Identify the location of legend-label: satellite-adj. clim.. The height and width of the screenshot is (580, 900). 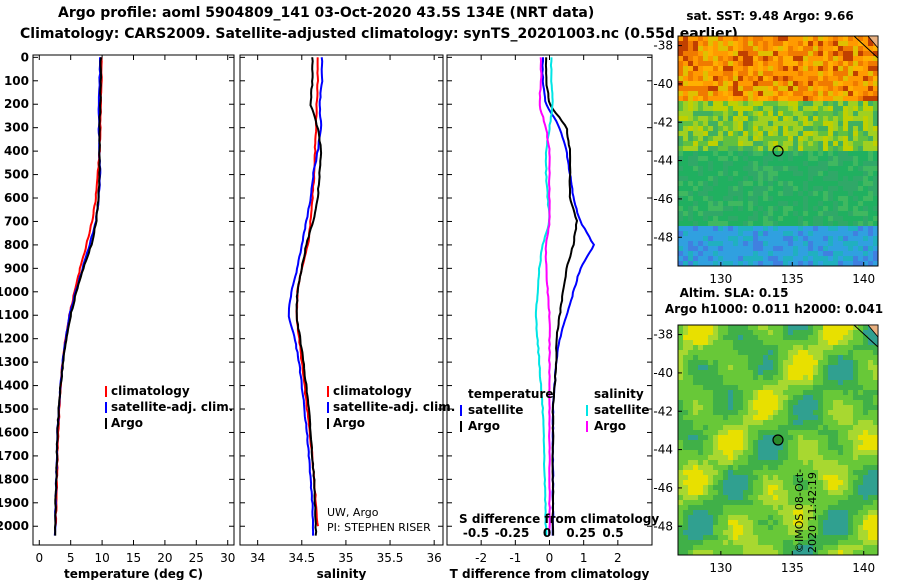
(394, 407).